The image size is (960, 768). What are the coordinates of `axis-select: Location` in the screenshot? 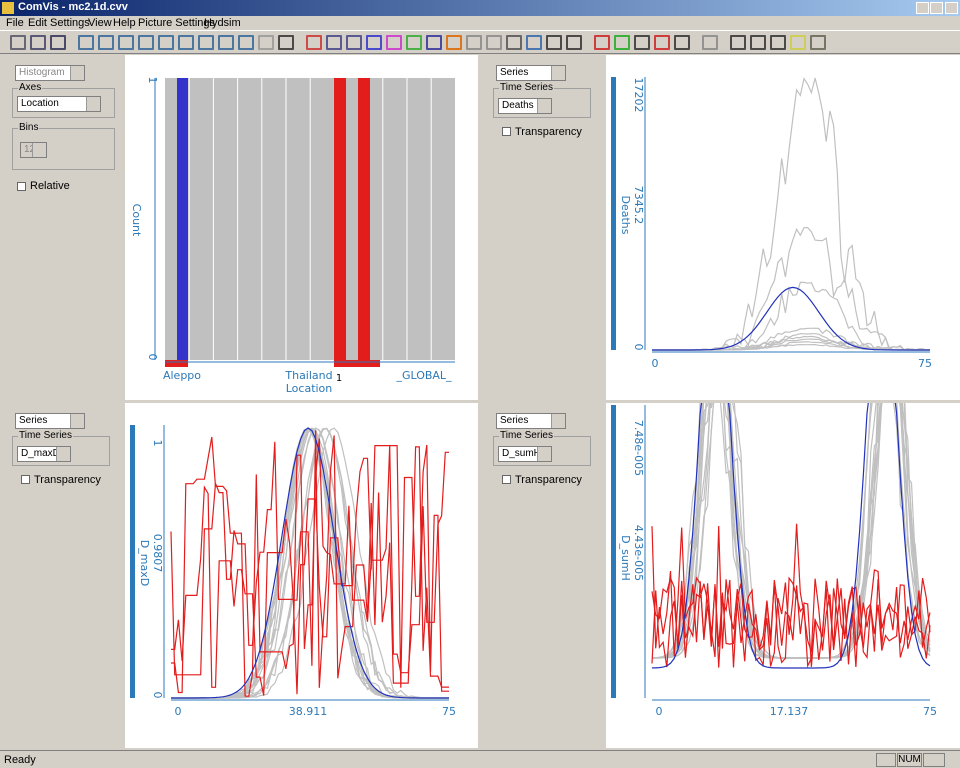 It's located at (59, 104).